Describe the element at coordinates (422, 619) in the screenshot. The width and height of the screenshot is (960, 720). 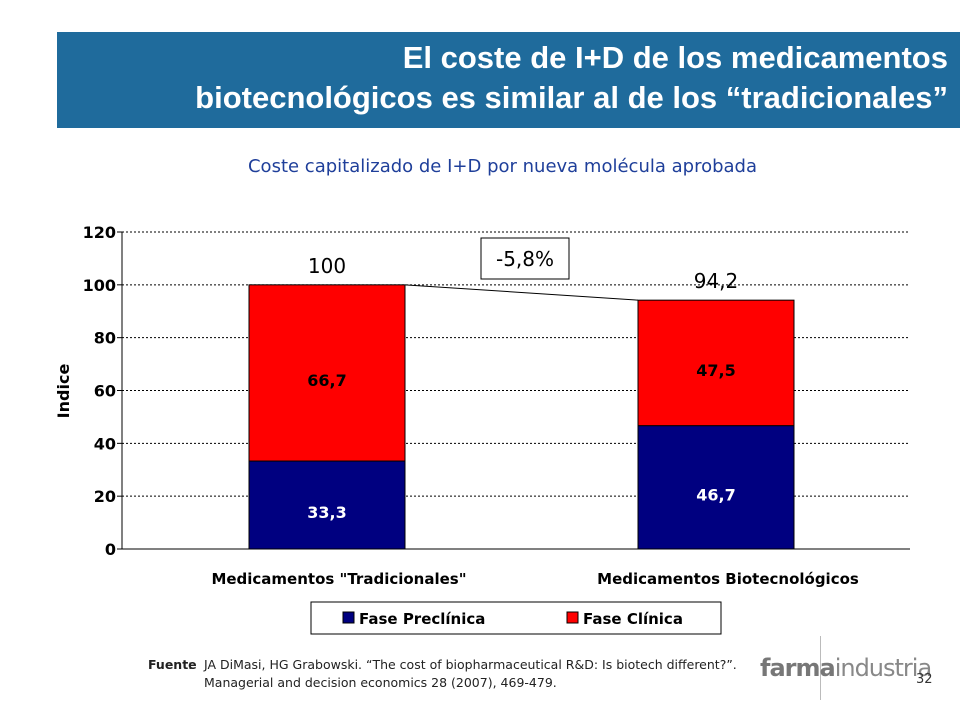
I see `legend-label: Fase Preclínica` at that location.